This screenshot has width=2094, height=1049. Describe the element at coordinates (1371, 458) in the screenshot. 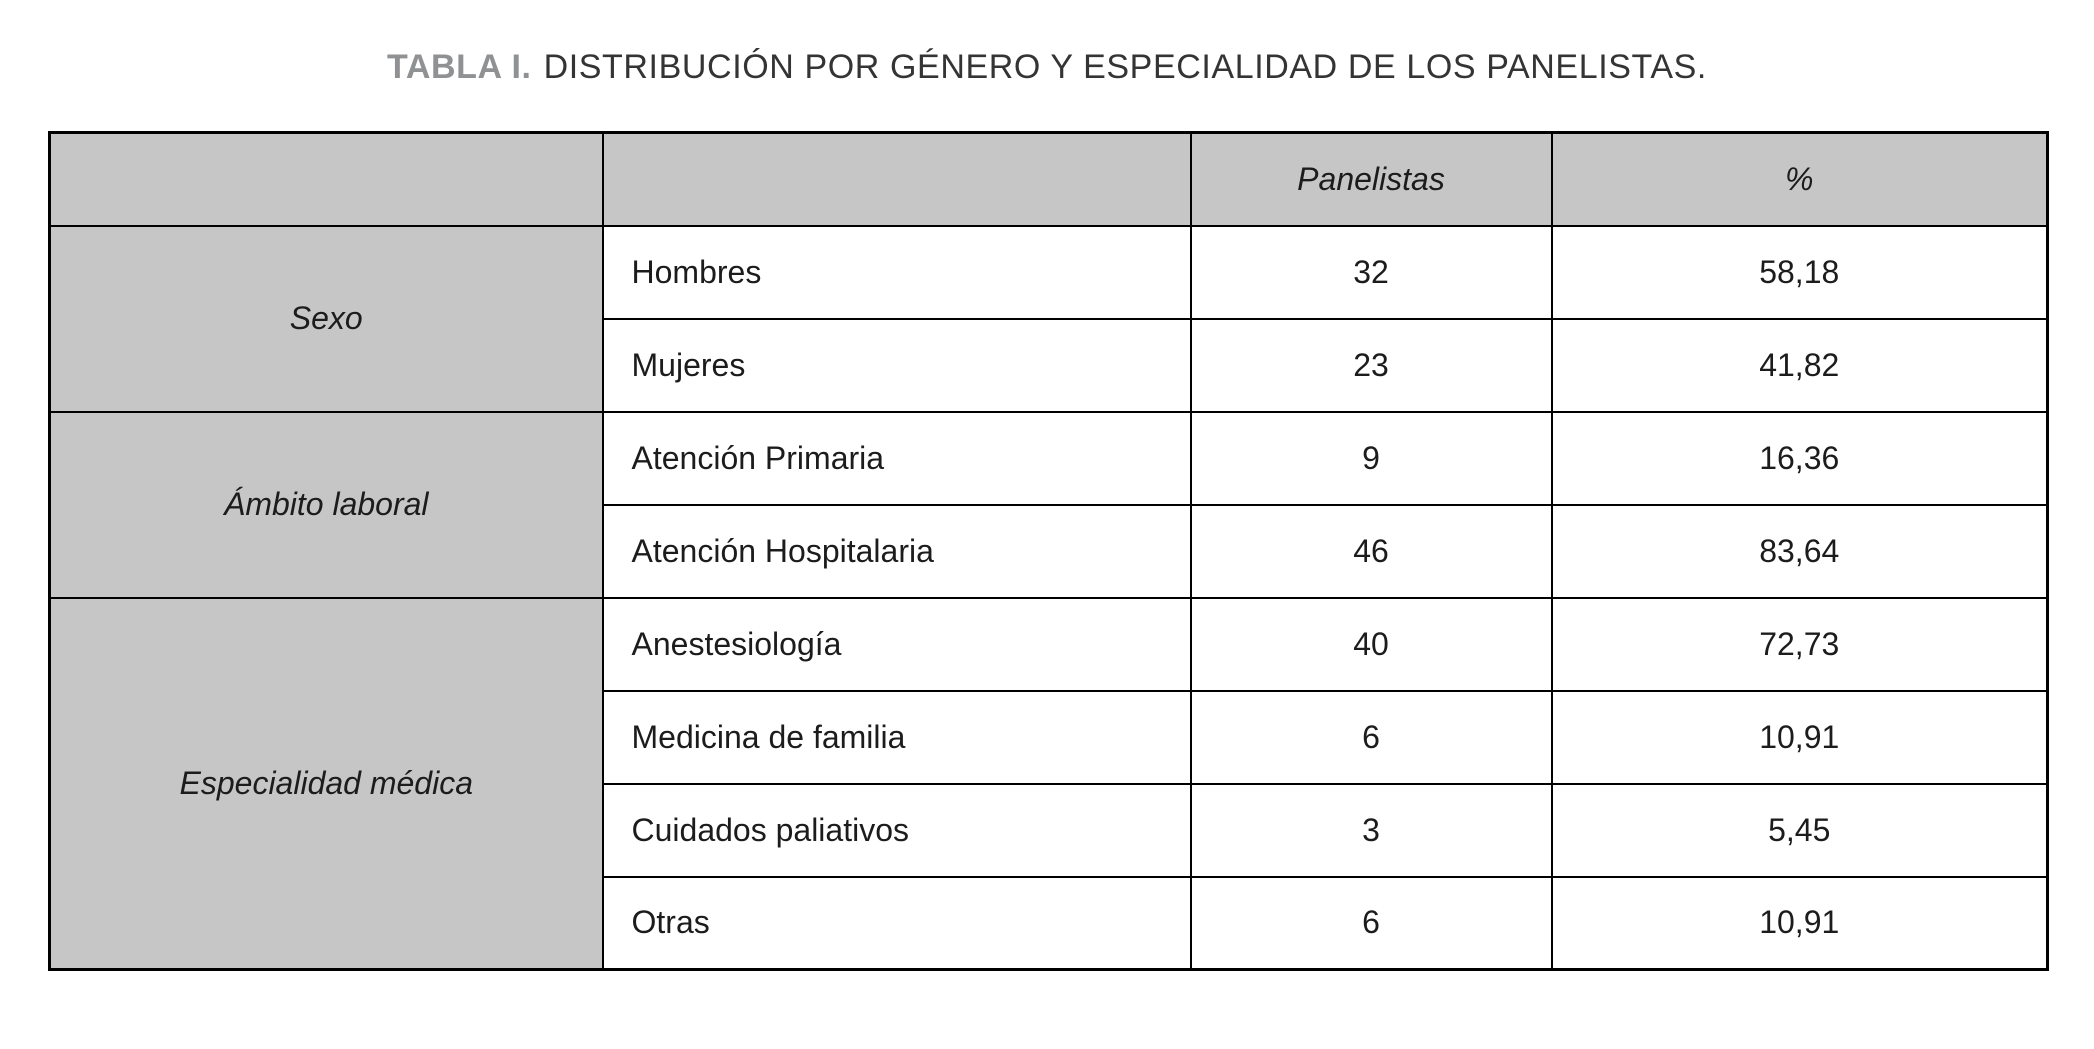

I see `panelistas-value-cell: 9` at that location.